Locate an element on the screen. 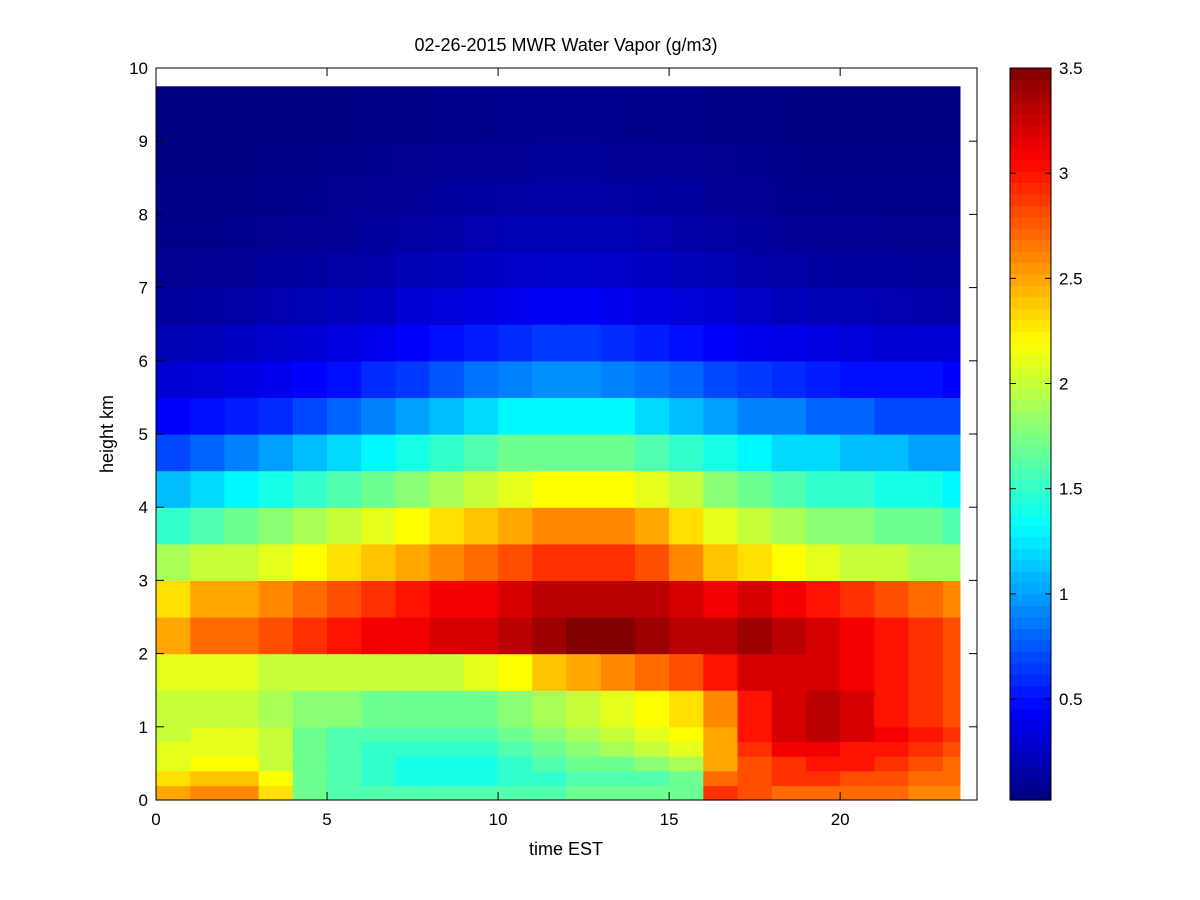  x-tick-label: 20 is located at coordinates (840, 819).